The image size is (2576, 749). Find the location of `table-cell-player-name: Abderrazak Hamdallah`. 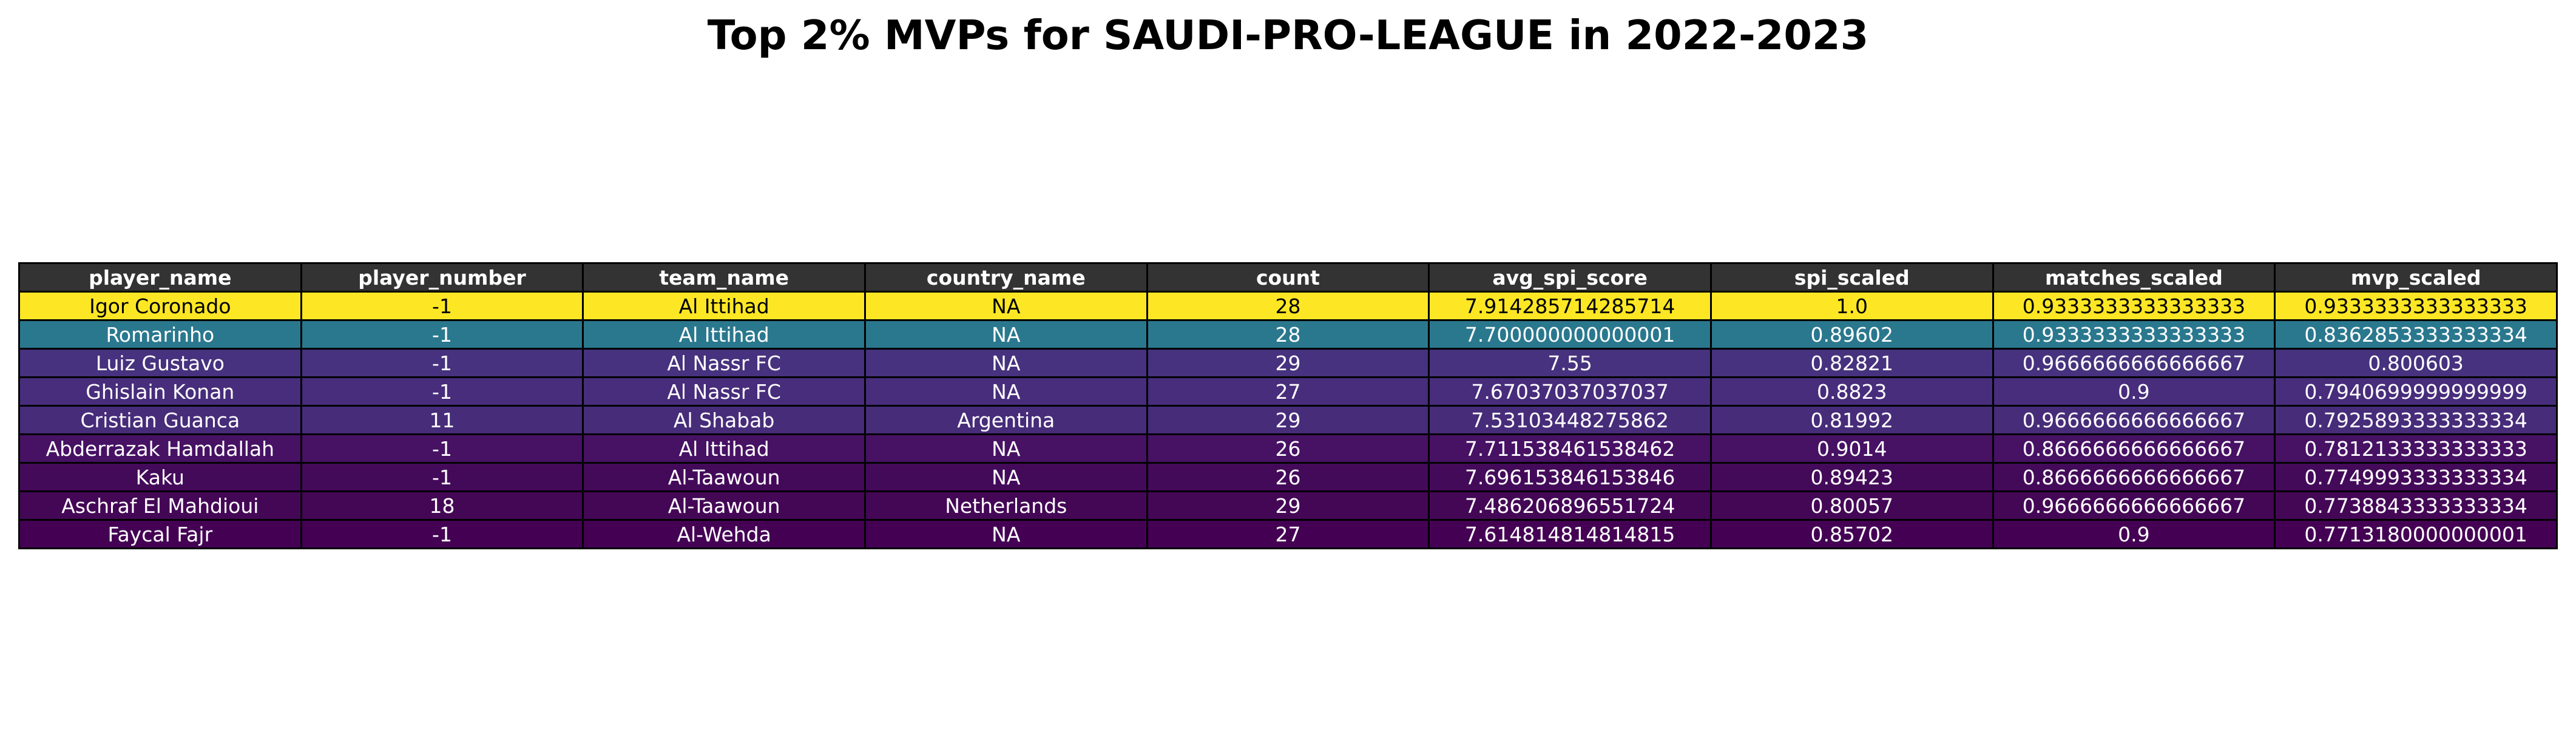

table-cell-player-name: Abderrazak Hamdallah is located at coordinates (160, 448).